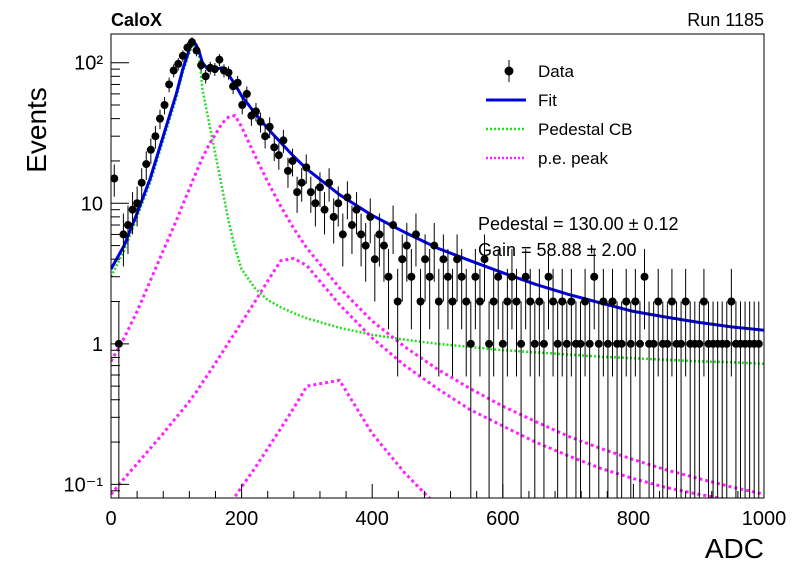 This screenshot has width=796, height=572. I want to click on y-tick-label: 10², so click(88, 64).